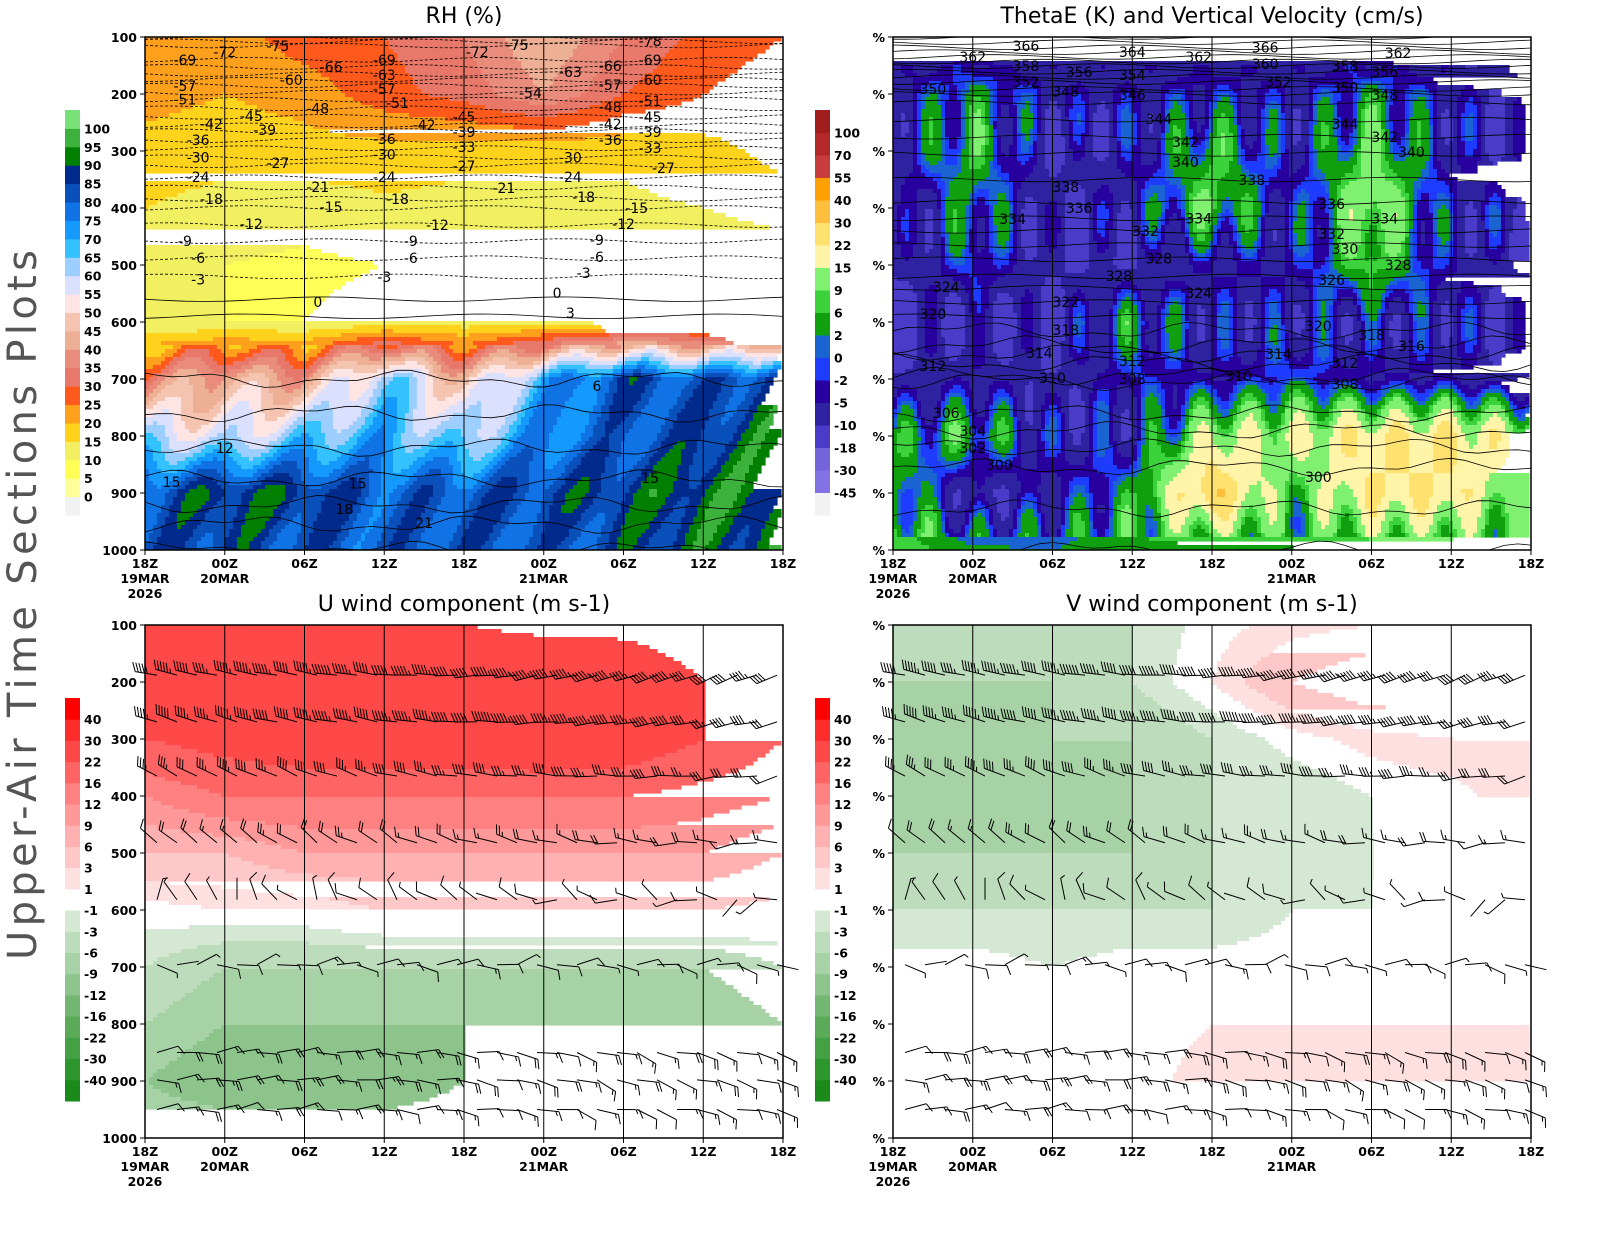 The height and width of the screenshot is (1236, 1600). I want to click on colorbar-label: 20, so click(93, 423).